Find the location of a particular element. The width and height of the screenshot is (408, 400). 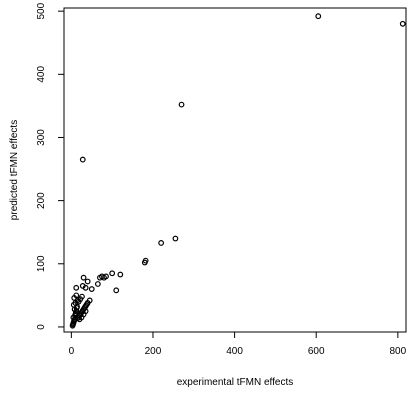

x-axis: 0 200 400 600 800 is located at coordinates (238, 344).